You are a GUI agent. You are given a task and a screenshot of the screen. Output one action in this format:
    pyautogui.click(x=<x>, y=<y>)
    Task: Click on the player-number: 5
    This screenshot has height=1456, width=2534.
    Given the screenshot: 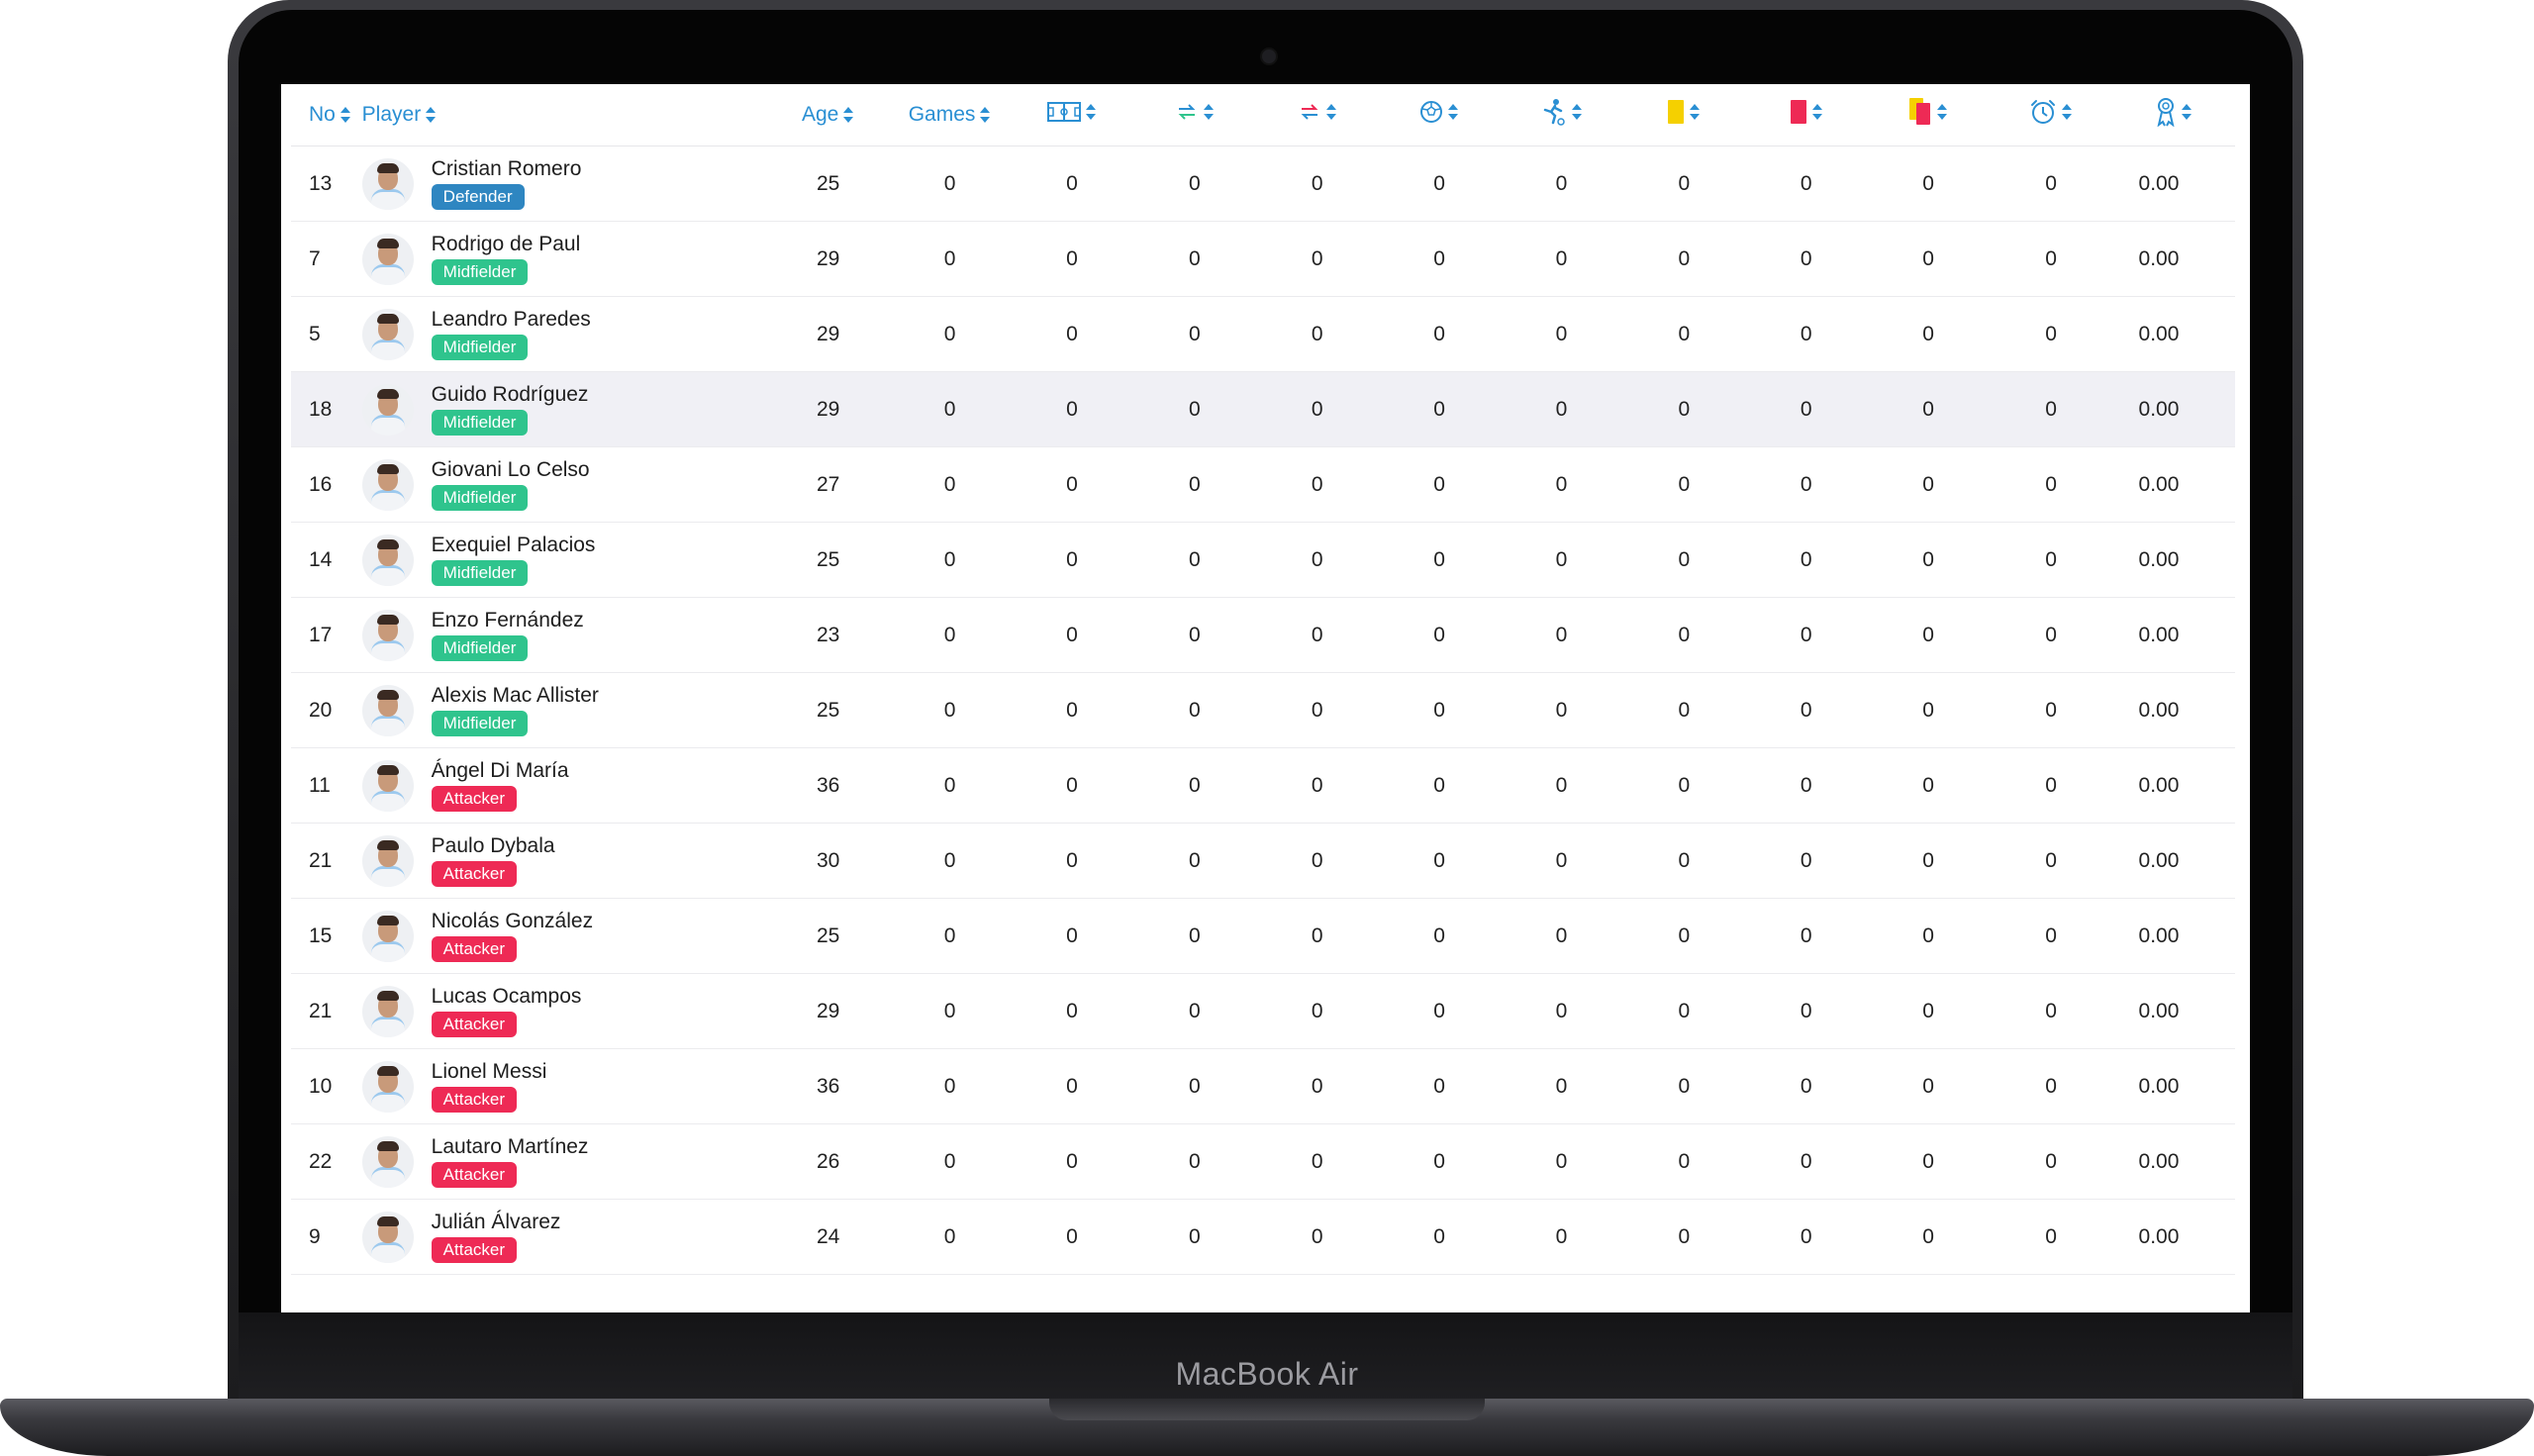 What is the action you would take?
    pyautogui.click(x=326, y=334)
    